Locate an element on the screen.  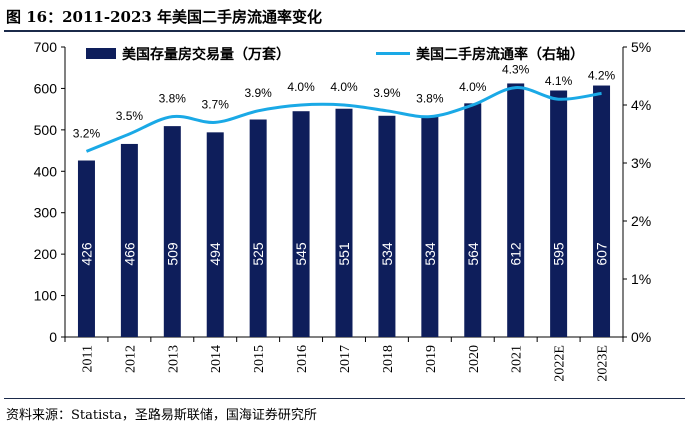
bar-value-label: 509 is located at coordinates (172, 254).